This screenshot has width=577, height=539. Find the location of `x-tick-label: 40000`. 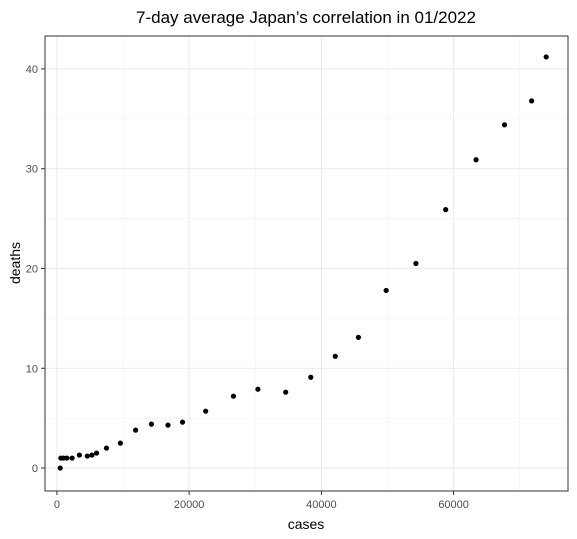

x-tick-label: 40000 is located at coordinates (321, 505).